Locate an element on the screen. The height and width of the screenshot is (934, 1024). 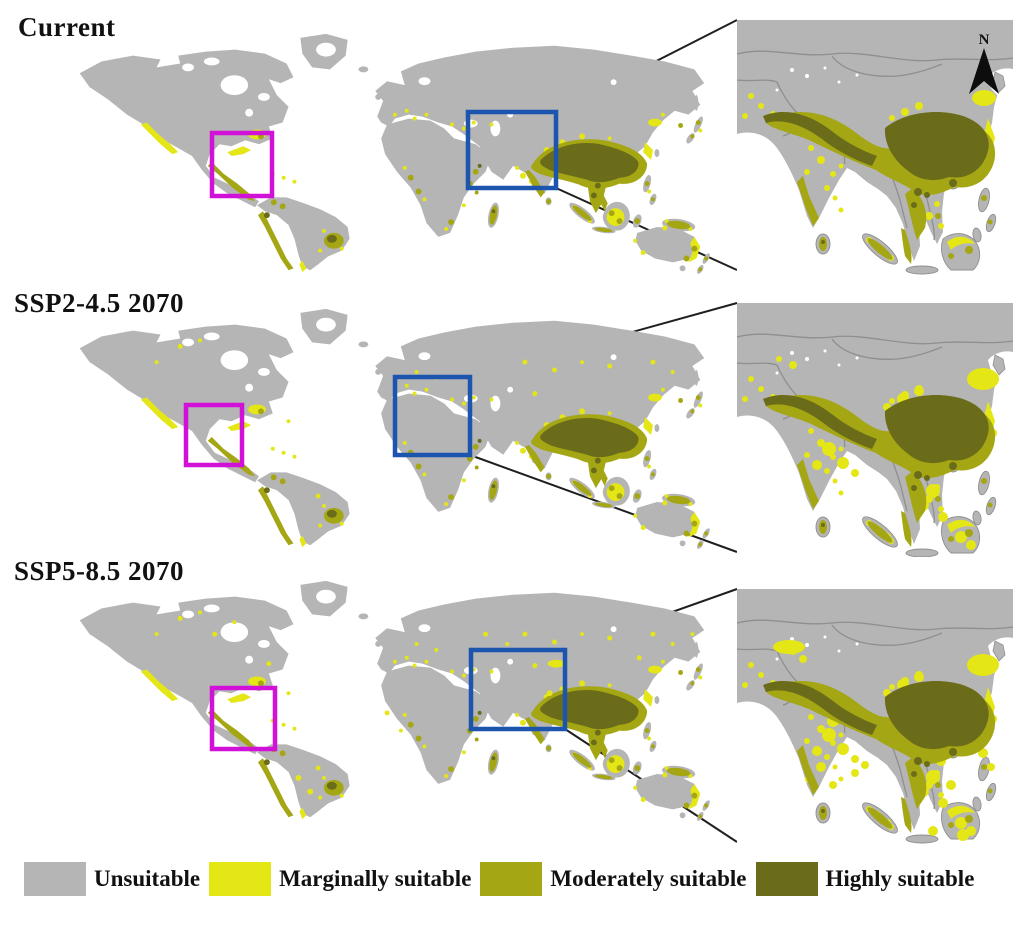
legend-item-unsuitable: Unsuitable is located at coordinates (112, 879).